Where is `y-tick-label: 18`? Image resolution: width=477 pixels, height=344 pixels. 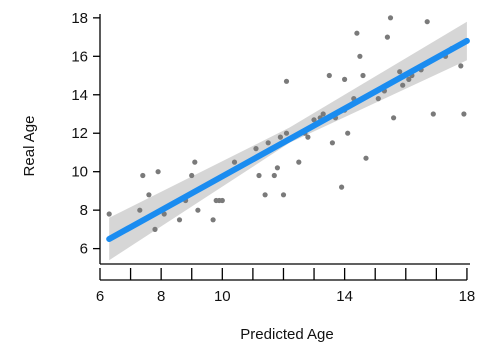
y-tick-label: 18 is located at coordinates (79, 18).